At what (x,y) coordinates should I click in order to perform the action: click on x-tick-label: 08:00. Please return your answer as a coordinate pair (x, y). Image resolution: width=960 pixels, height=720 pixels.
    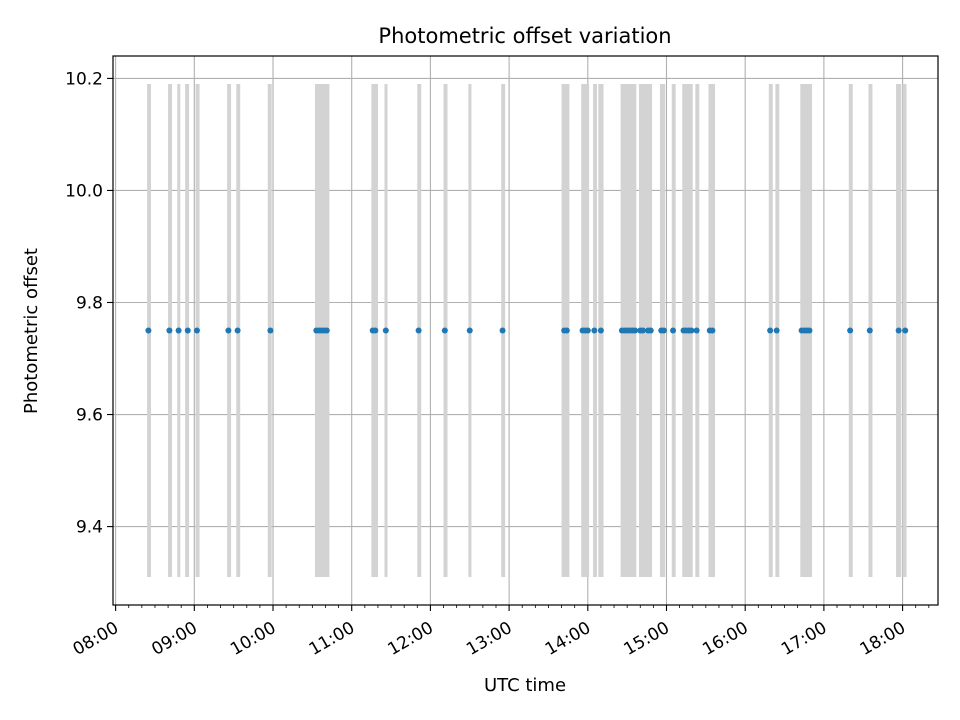
    Looking at the image, I should click on (96, 639).